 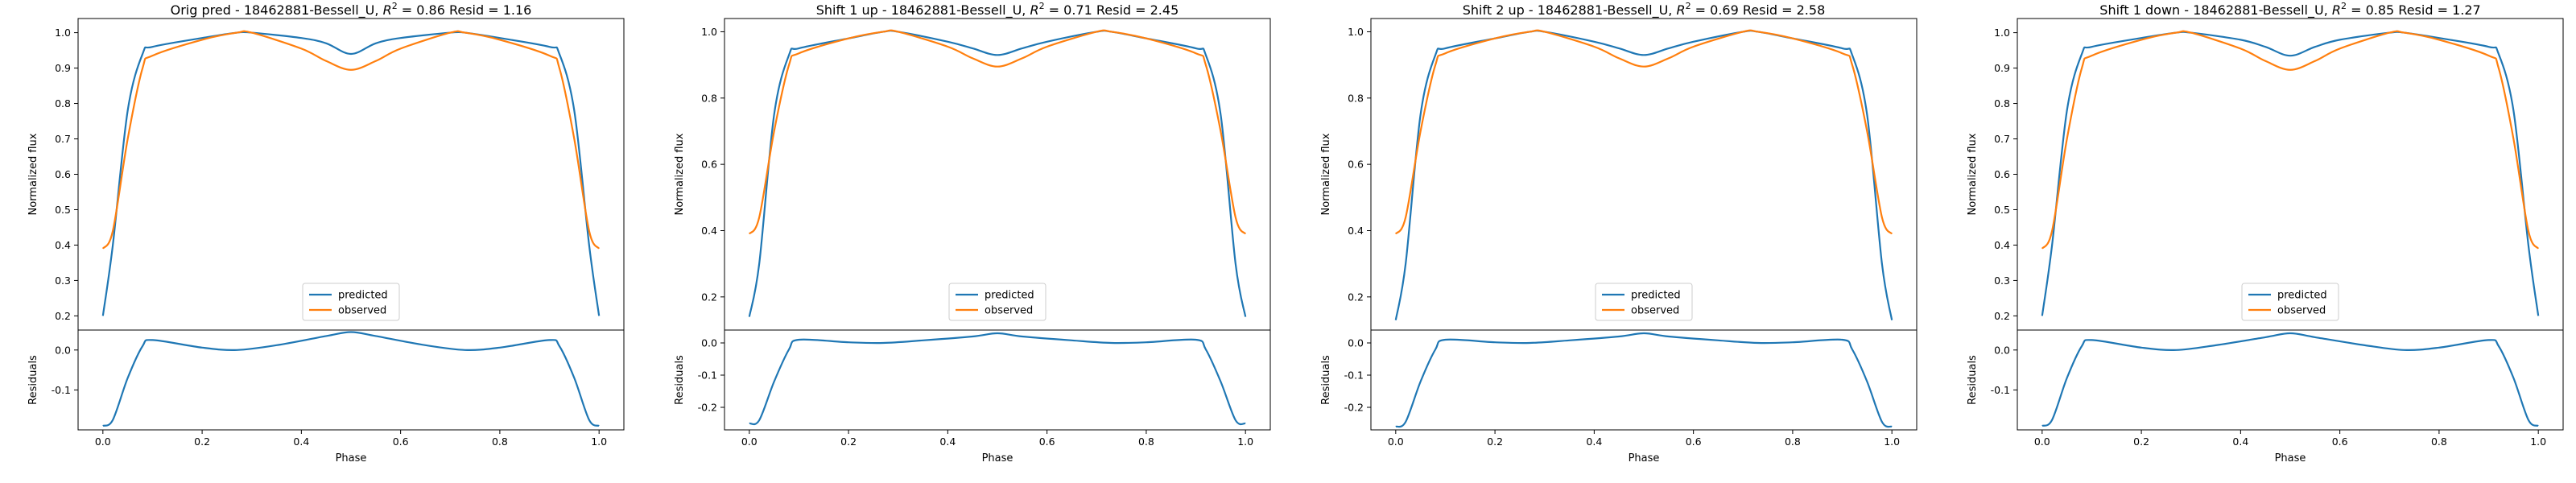 What do you see at coordinates (63, 139) in the screenshot?
I see `top-ytick-label: 0.7` at bounding box center [63, 139].